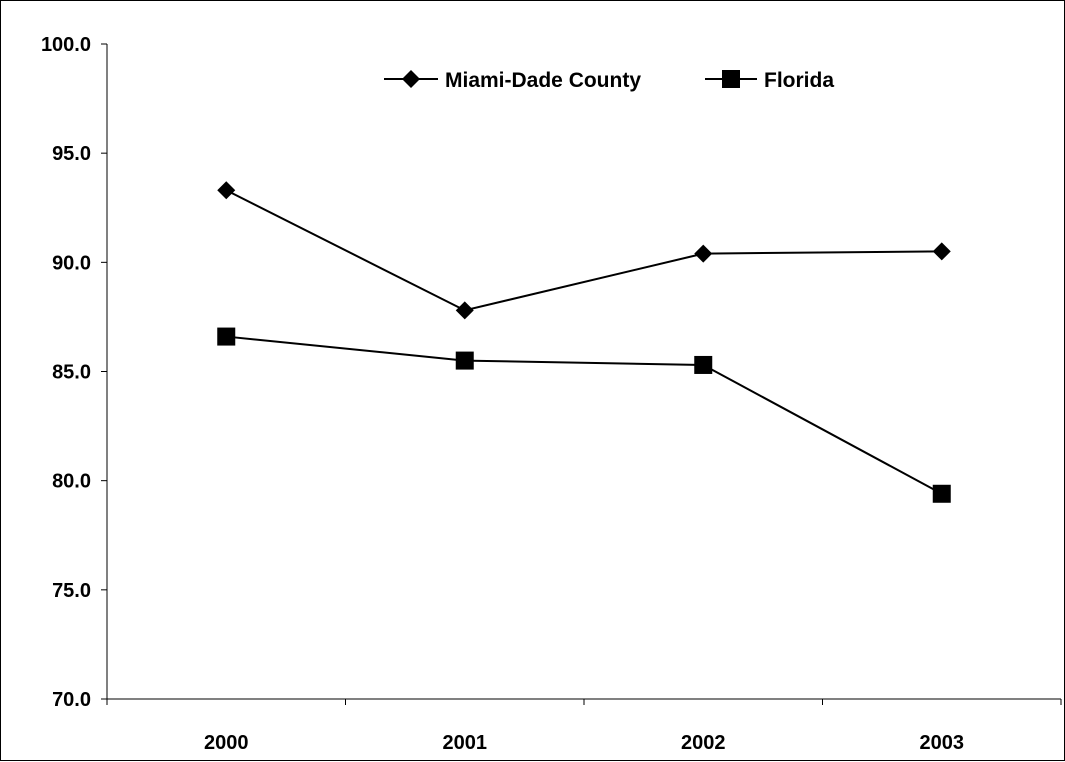 This screenshot has width=1065, height=762. What do you see at coordinates (71, 700) in the screenshot?
I see `y-tick-label: 70.0` at bounding box center [71, 700].